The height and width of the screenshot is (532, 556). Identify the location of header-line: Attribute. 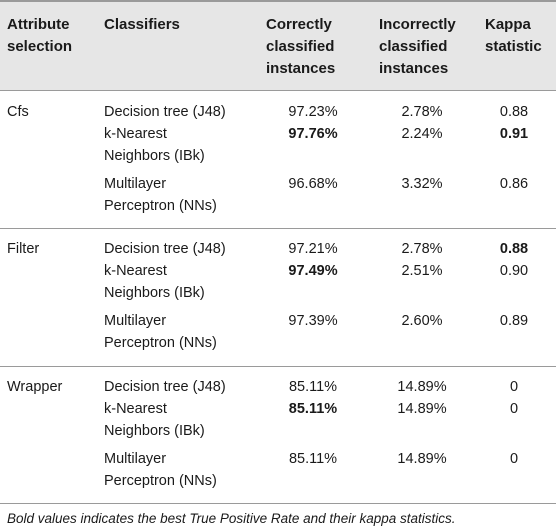
(38, 24).